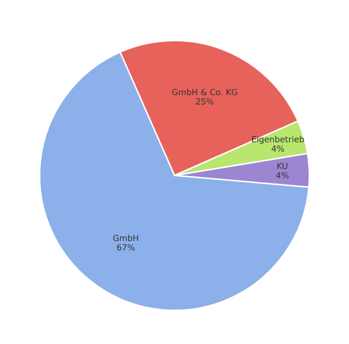 This screenshot has height=344, width=349. Describe the element at coordinates (205, 92) in the screenshot. I see `slice-label: GmbH & Co. KG` at that location.